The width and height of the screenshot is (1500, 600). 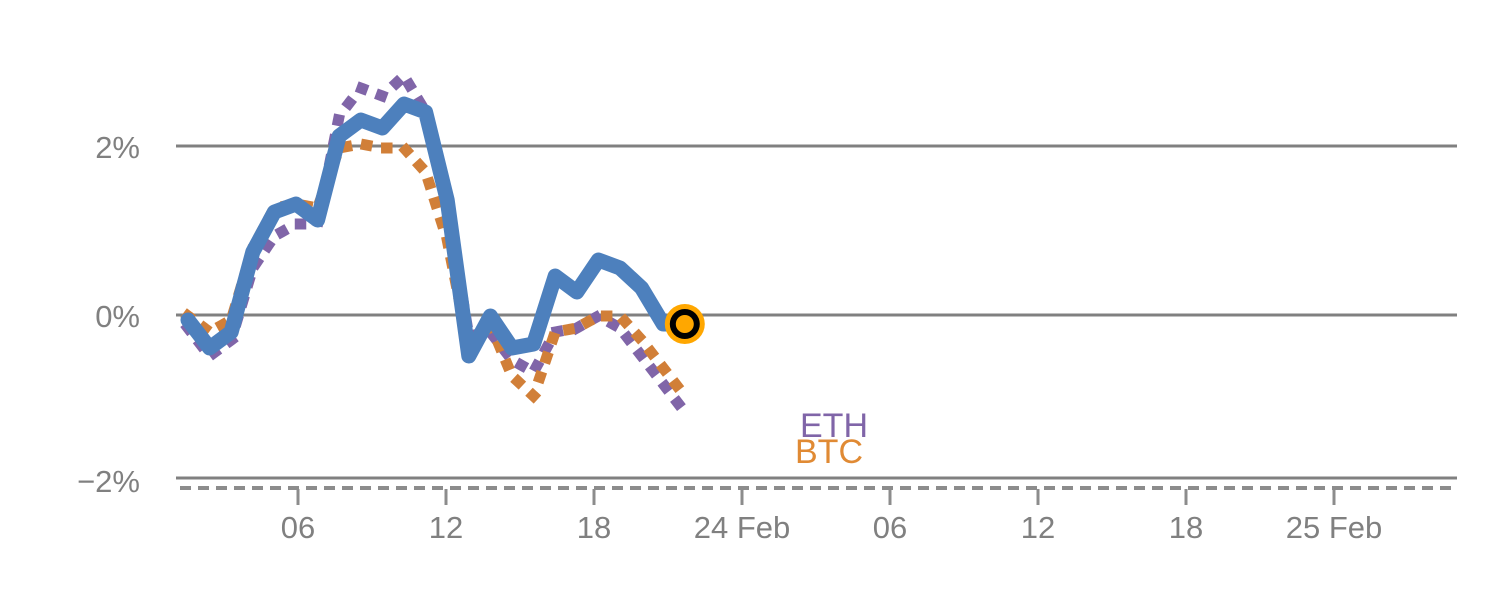 What do you see at coordinates (829, 452) in the screenshot?
I see `series-label-btc: BTC` at bounding box center [829, 452].